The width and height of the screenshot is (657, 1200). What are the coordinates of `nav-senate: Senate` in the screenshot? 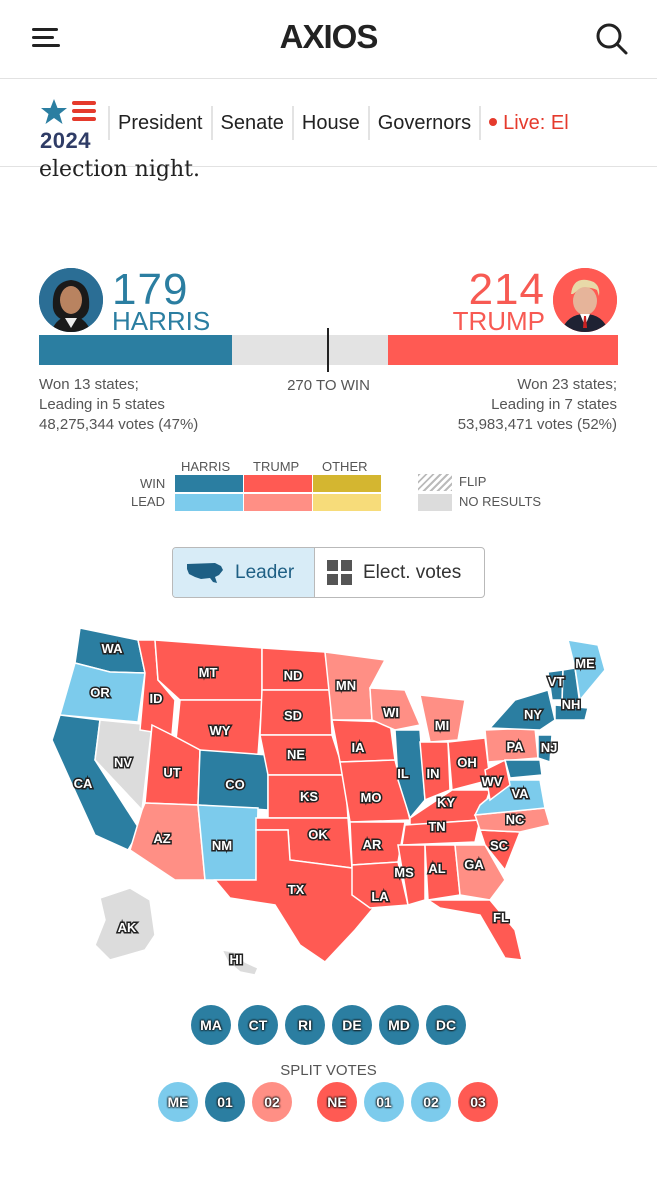 It's located at (251, 123).